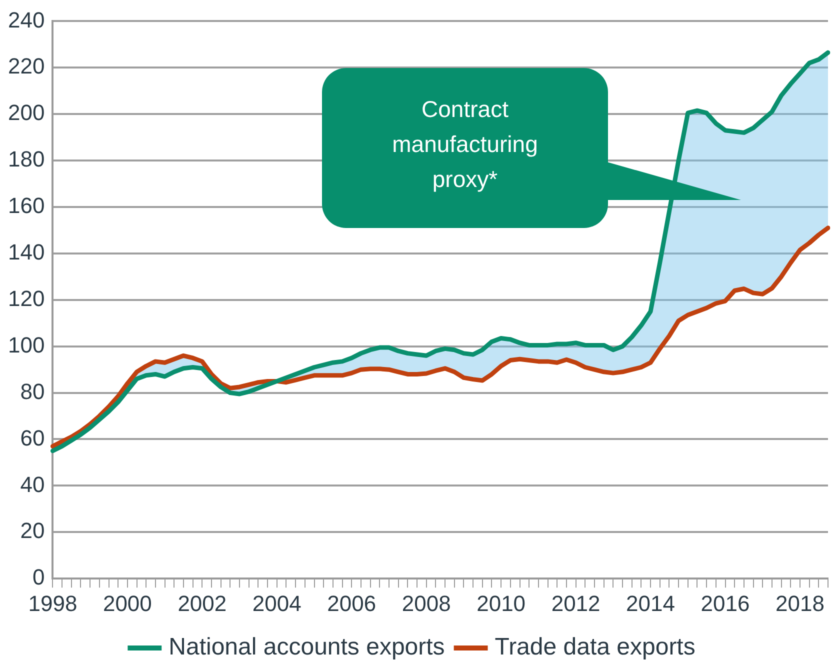 The height and width of the screenshot is (670, 834). I want to click on x-tick-label: 2016, so click(725, 603).